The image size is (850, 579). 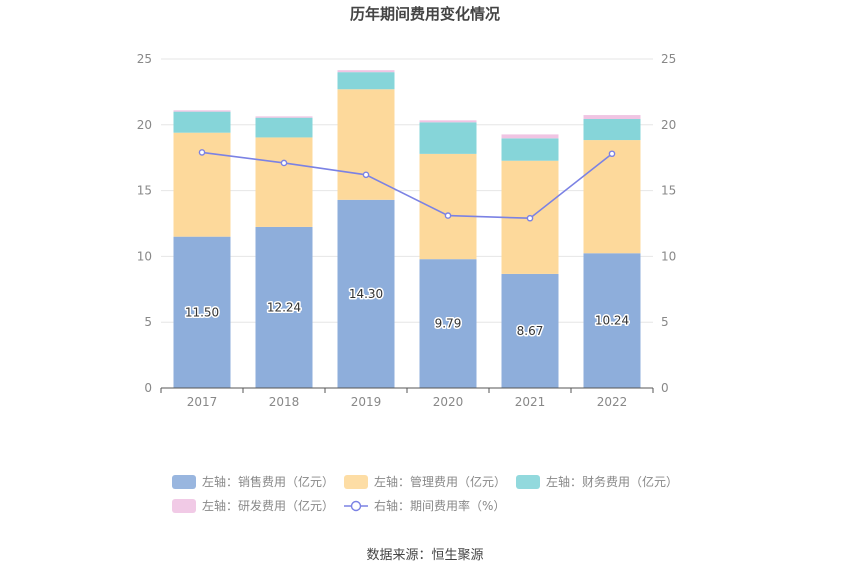 What do you see at coordinates (612, 481) in the screenshot?
I see `legend-label: 左轴：财务费用（亿元）` at bounding box center [612, 481].